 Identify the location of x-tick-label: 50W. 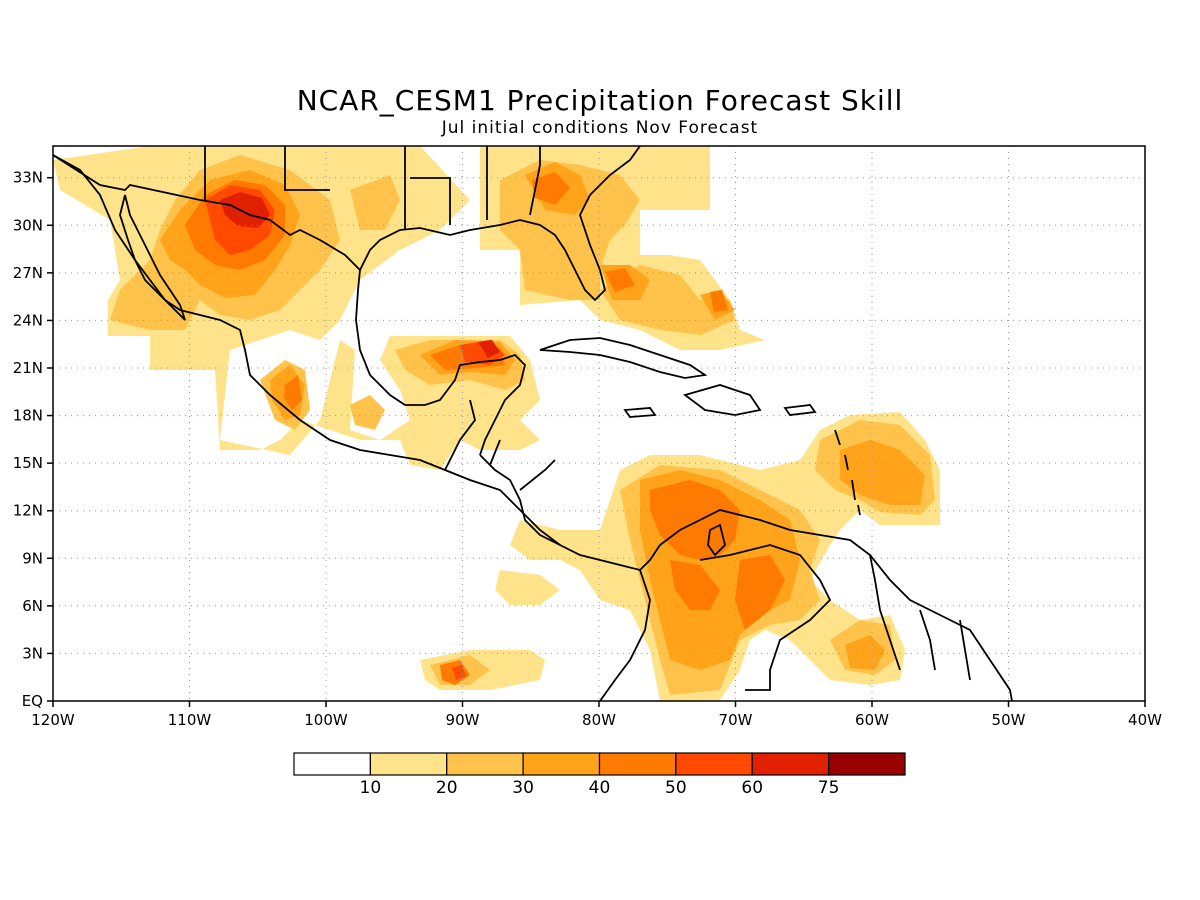
(1009, 720).